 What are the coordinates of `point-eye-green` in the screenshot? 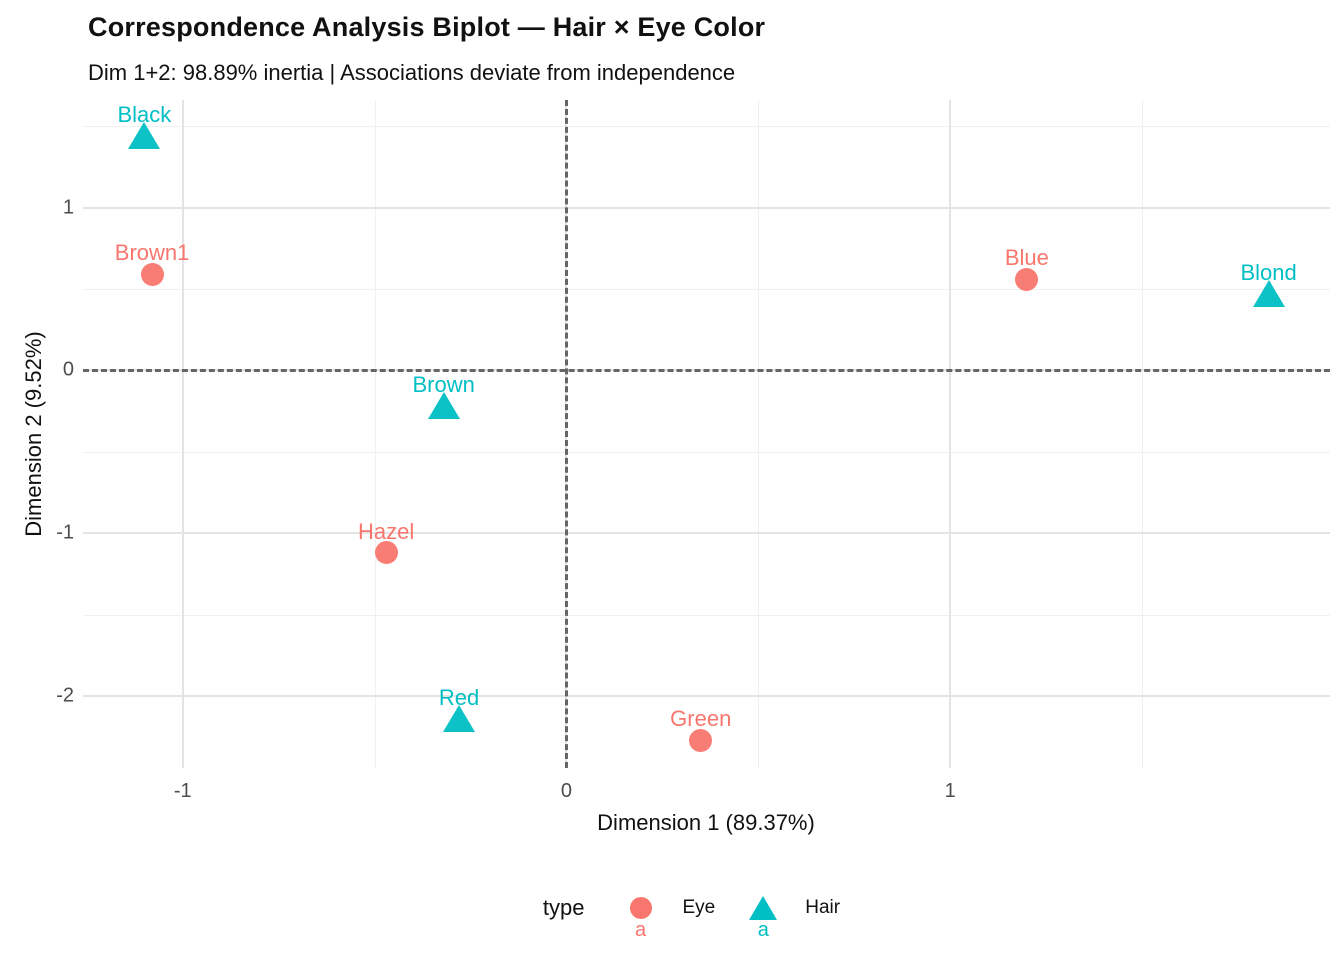 It's located at (701, 740).